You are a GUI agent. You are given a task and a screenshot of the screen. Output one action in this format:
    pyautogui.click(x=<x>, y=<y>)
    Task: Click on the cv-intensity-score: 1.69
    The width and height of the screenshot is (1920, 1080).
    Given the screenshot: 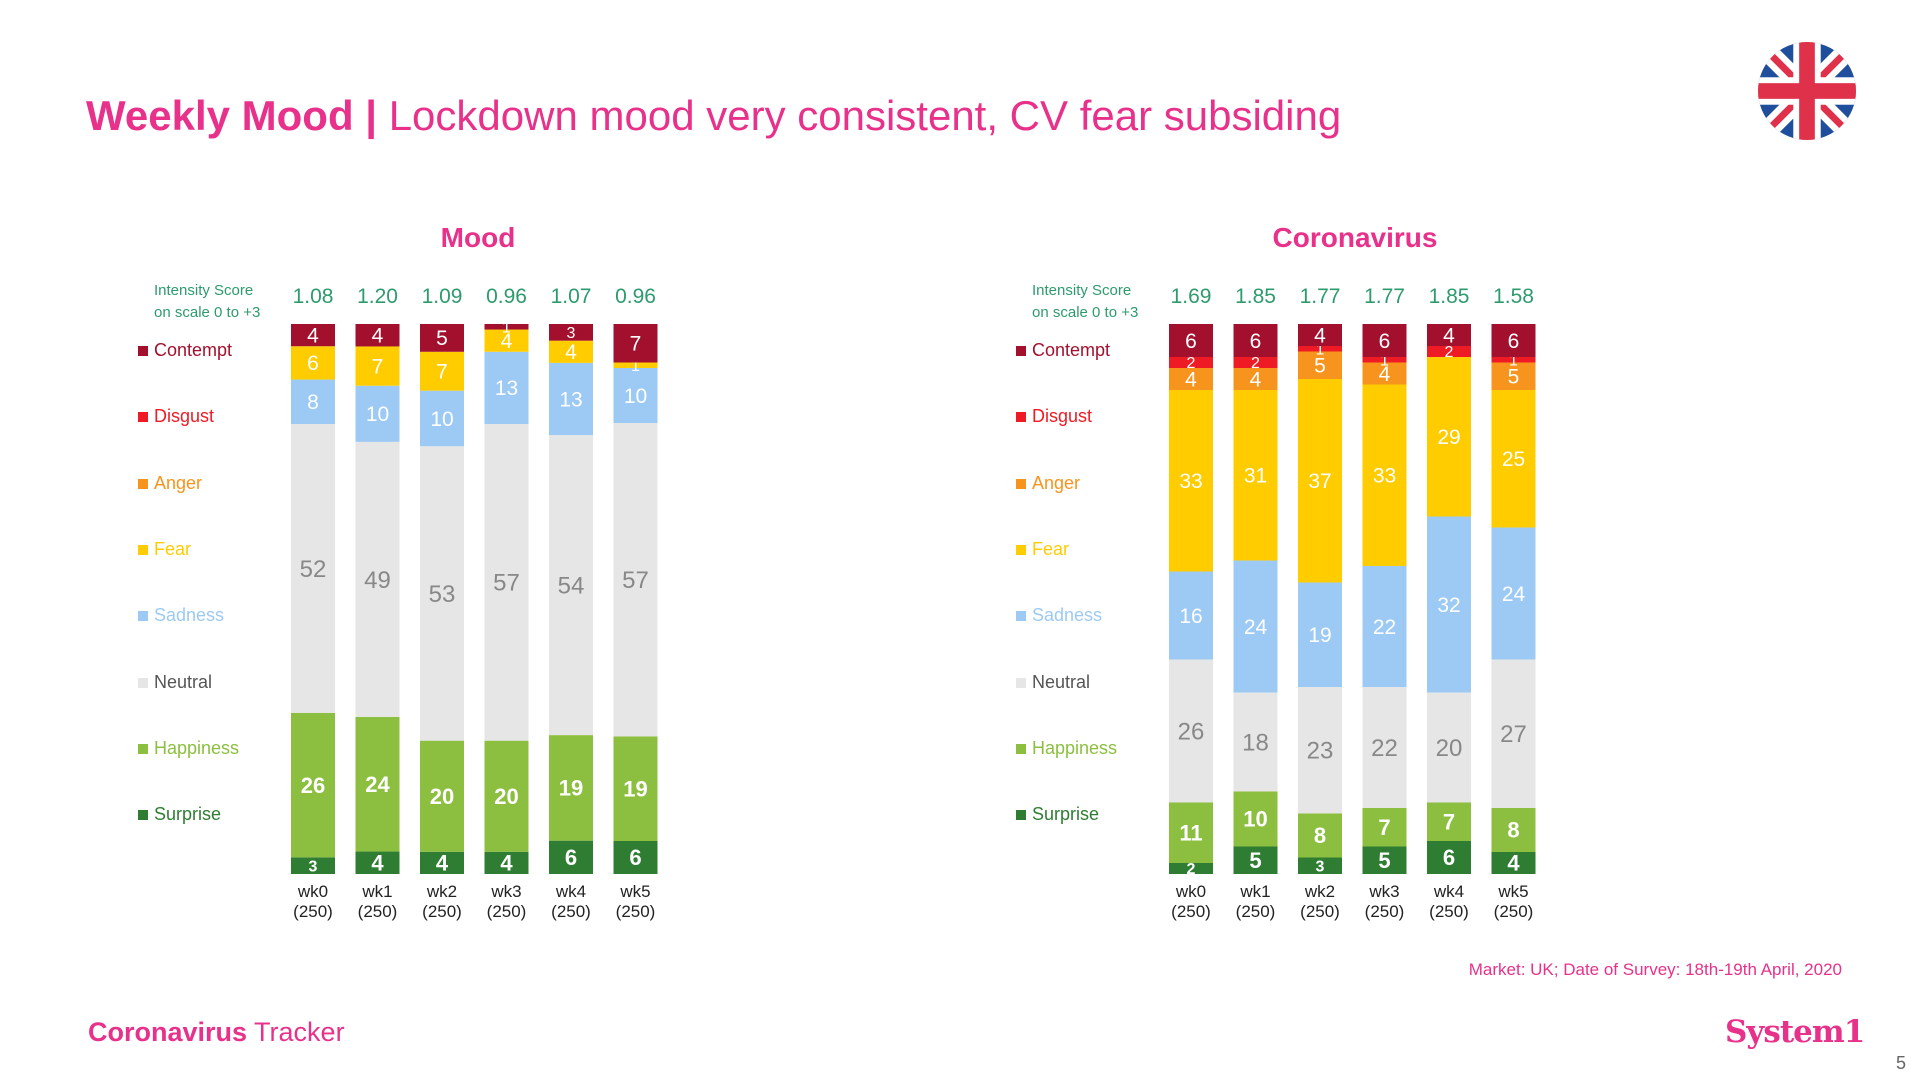 What is the action you would take?
    pyautogui.click(x=1191, y=296)
    